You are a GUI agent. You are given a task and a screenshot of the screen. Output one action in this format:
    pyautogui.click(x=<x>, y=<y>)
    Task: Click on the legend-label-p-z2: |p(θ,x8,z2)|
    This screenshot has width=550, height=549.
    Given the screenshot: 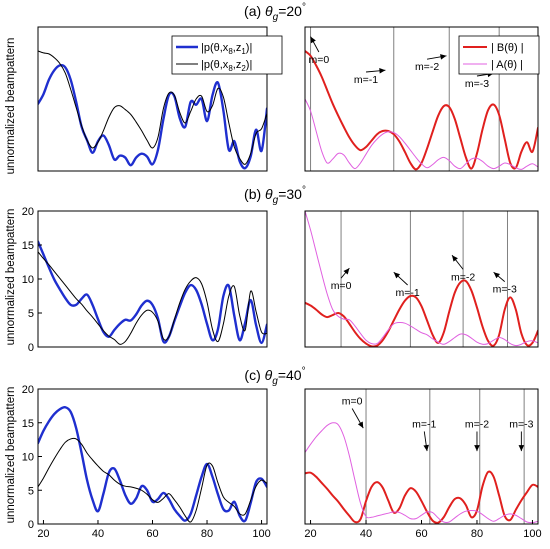 What is the action you would take?
    pyautogui.click(x=226, y=66)
    